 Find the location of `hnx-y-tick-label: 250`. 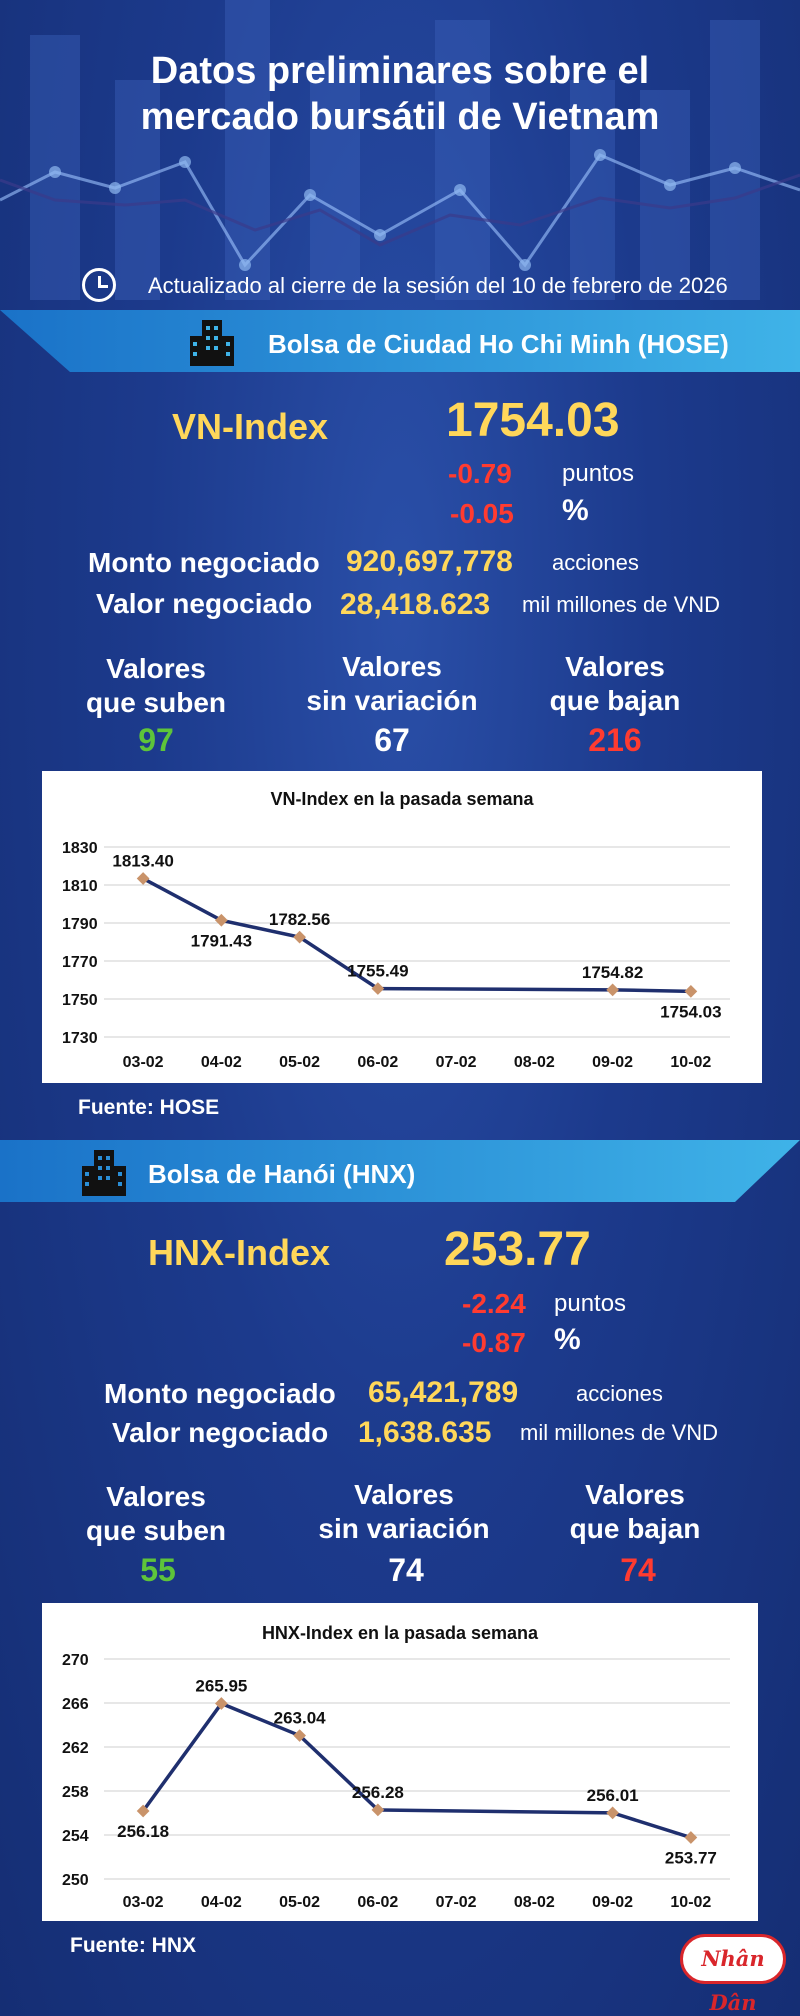

hnx-y-tick-label: 250 is located at coordinates (75, 1880).